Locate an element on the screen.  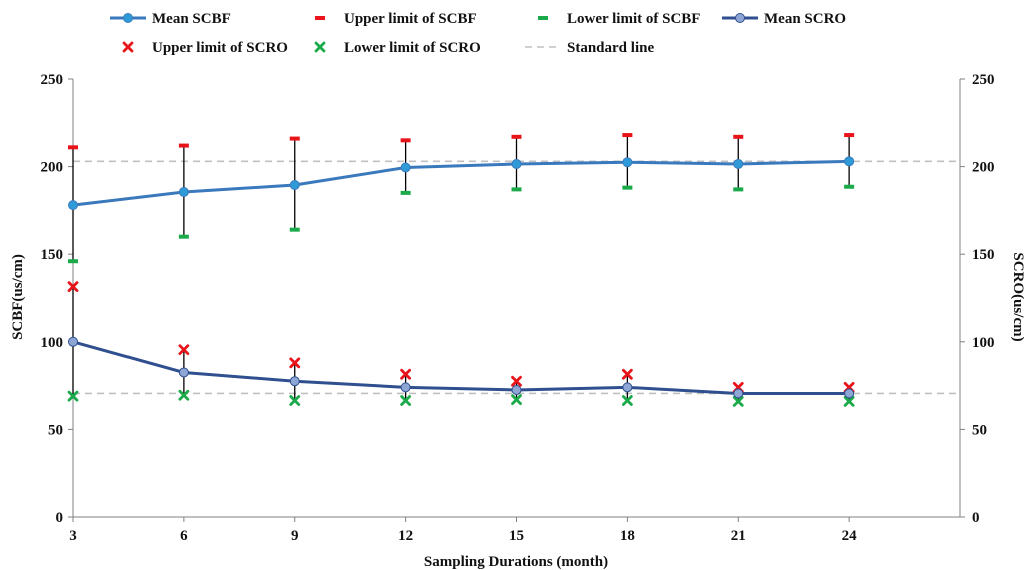
legend-label: Upper limit of SCBF is located at coordinates (410, 19).